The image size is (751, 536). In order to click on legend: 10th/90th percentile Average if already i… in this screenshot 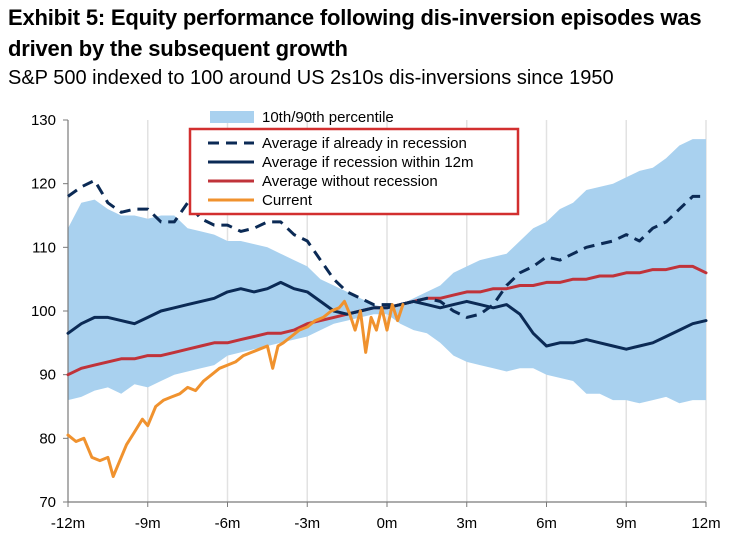, I will do `click(354, 162)`.